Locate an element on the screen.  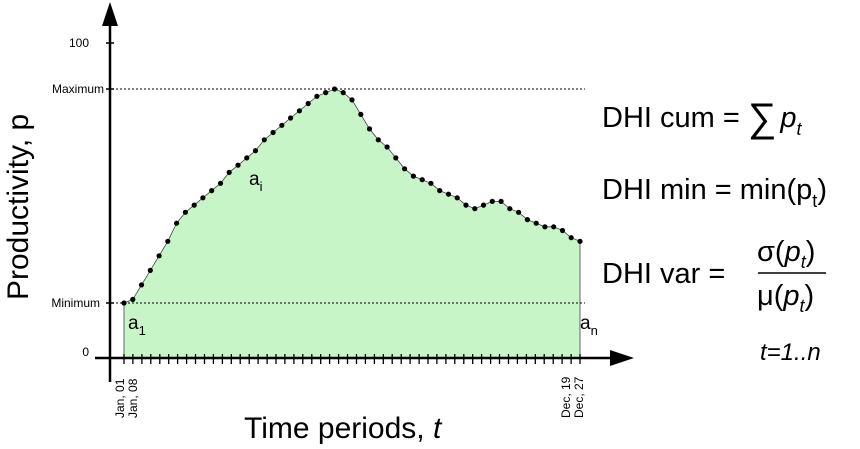
annotation-an-sub: n is located at coordinates (594, 330).